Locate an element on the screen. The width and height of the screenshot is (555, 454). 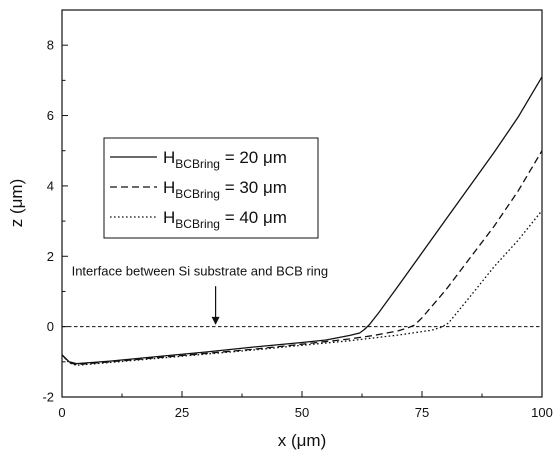
x-axis-label: x (μm) is located at coordinates (302, 440).